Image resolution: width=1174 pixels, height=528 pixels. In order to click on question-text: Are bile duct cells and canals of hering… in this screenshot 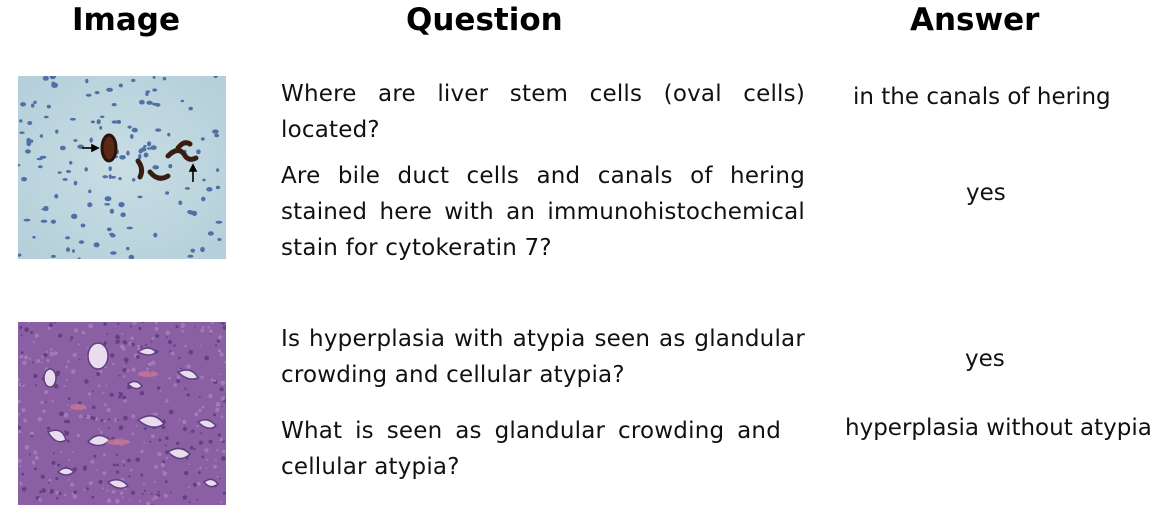, I will do `click(543, 212)`.